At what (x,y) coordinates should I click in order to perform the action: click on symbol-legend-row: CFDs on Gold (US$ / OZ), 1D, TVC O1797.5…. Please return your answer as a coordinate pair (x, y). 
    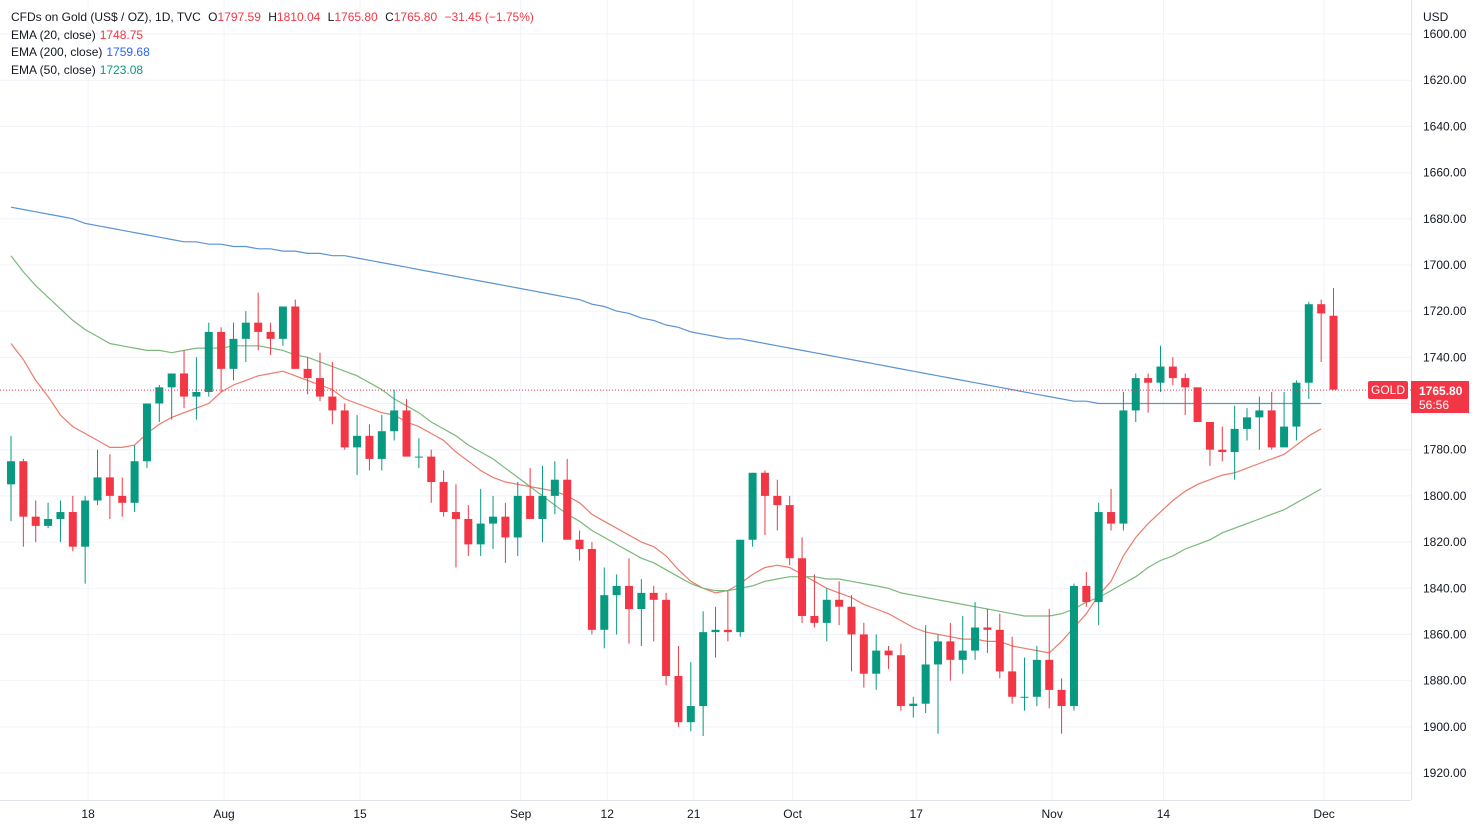
    Looking at the image, I should click on (272, 18).